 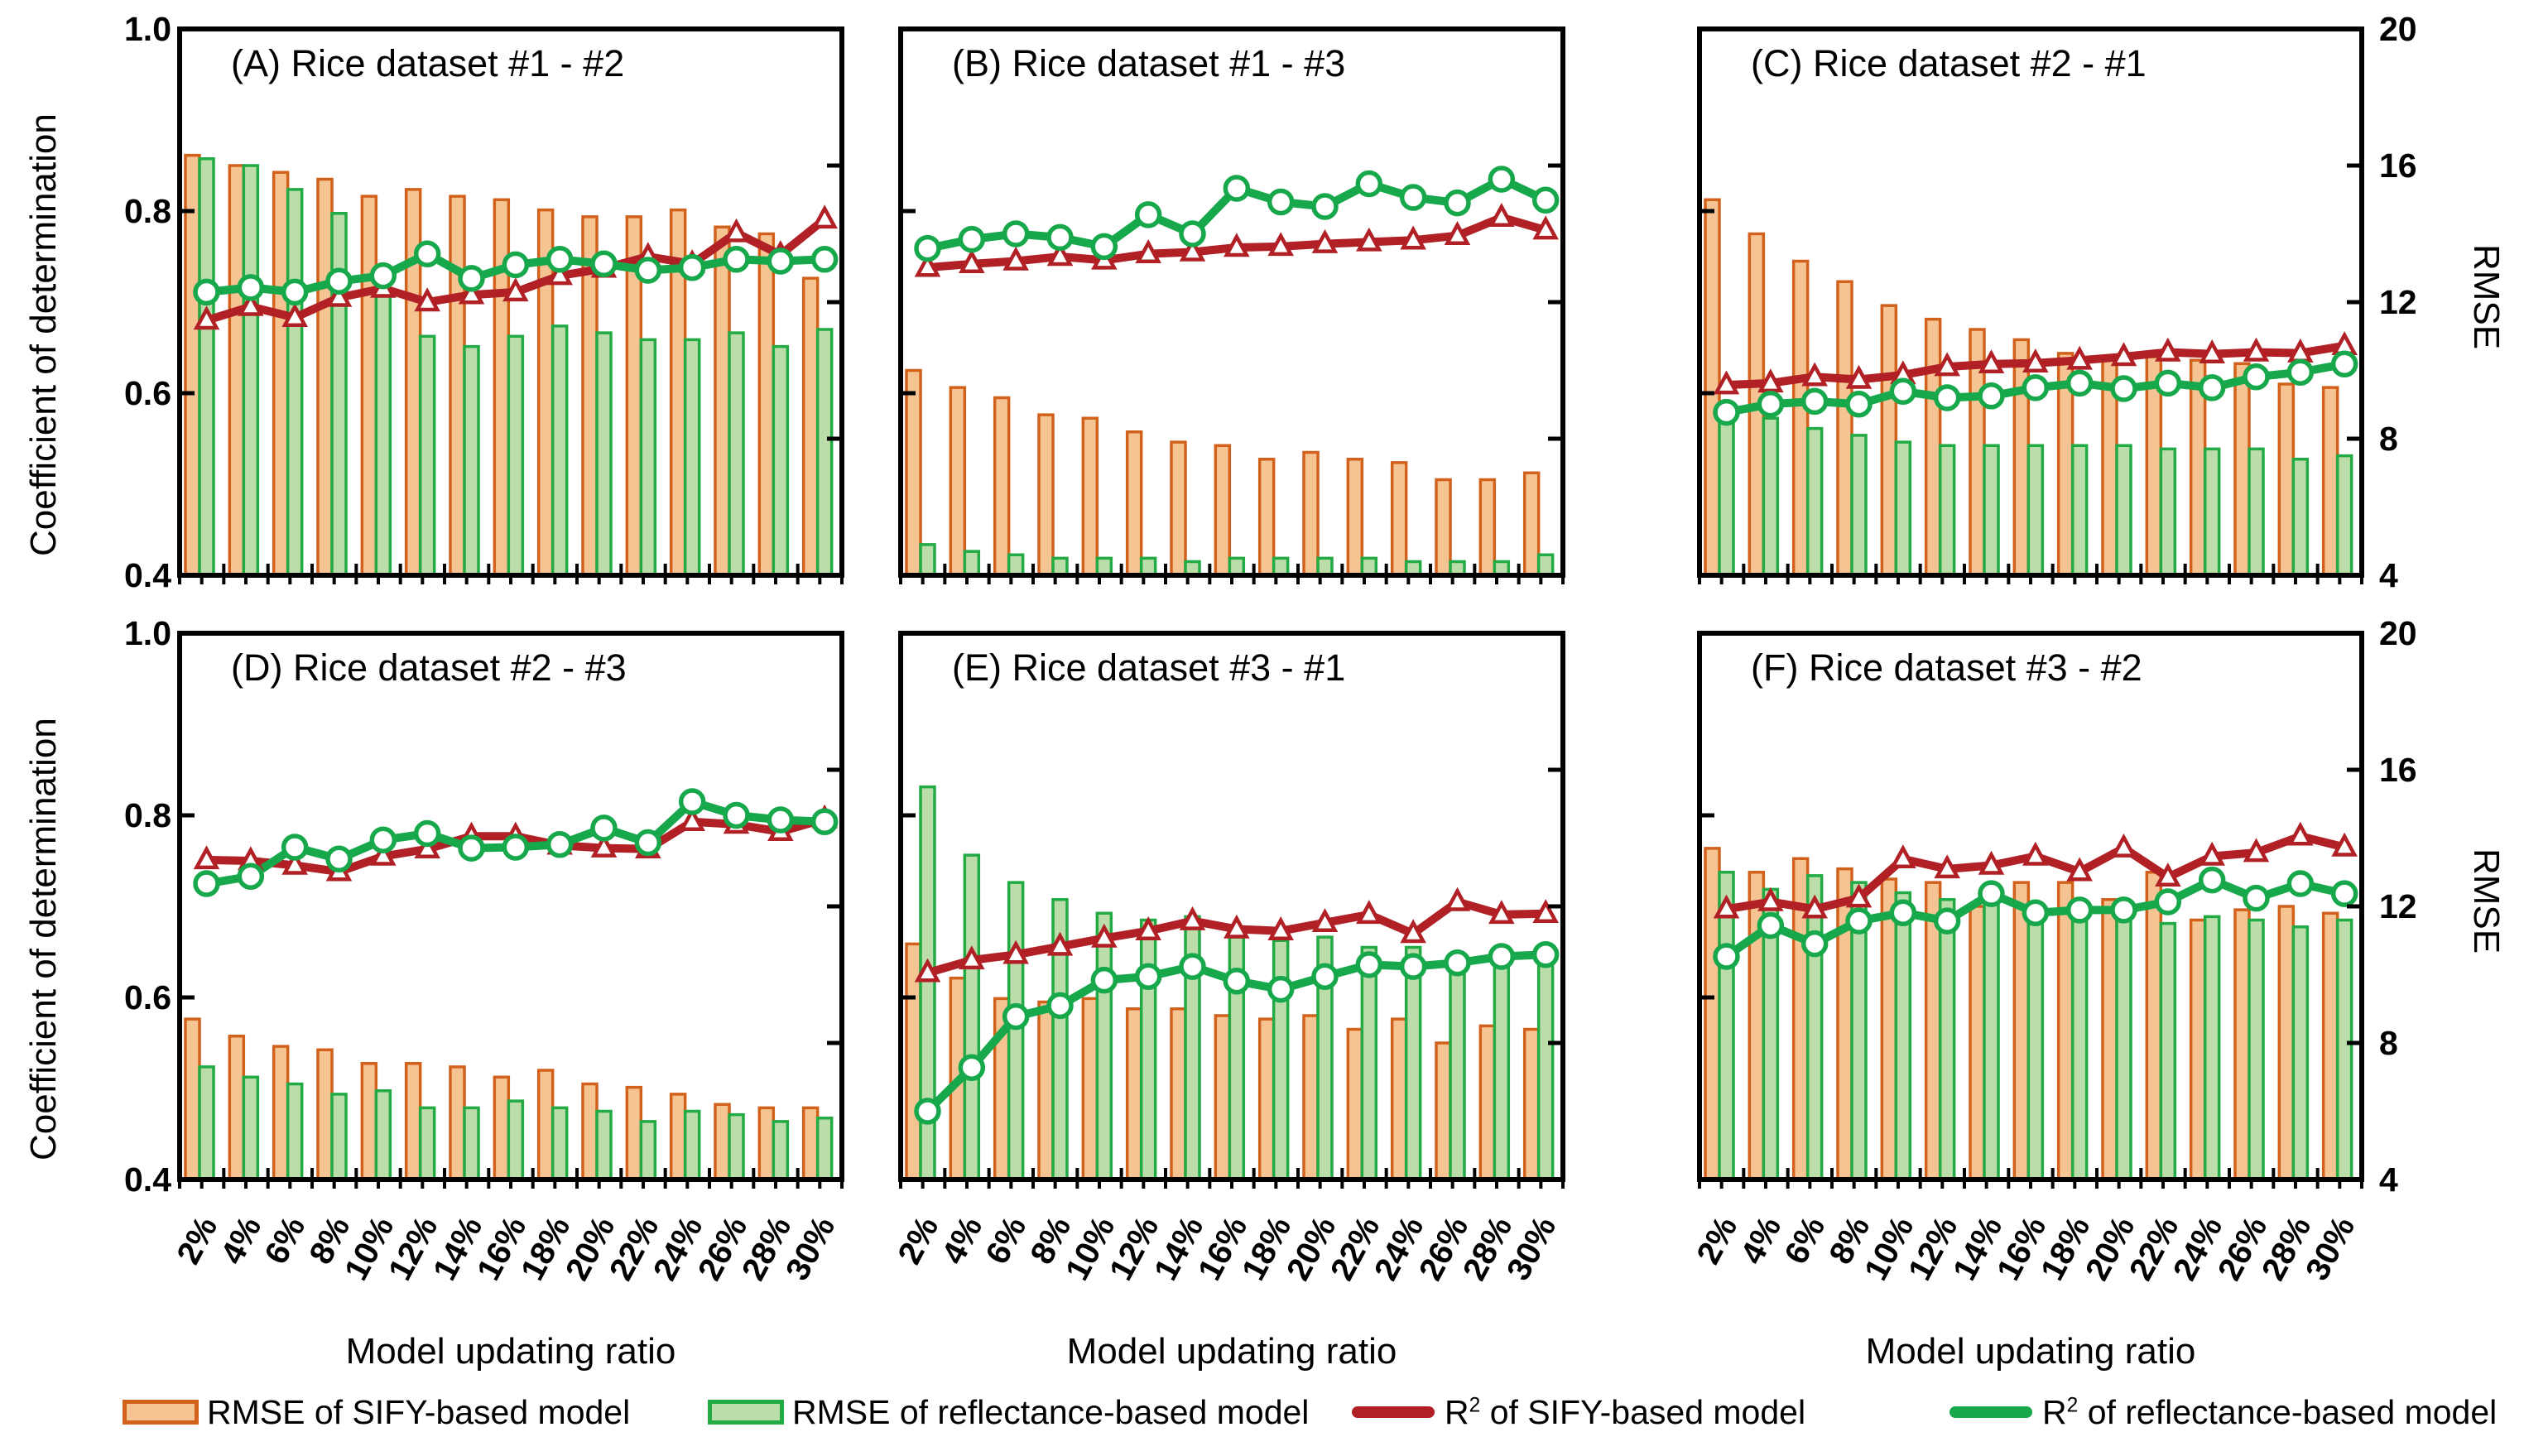 I want to click on left-tick-label: 0.8, so click(x=147, y=815).